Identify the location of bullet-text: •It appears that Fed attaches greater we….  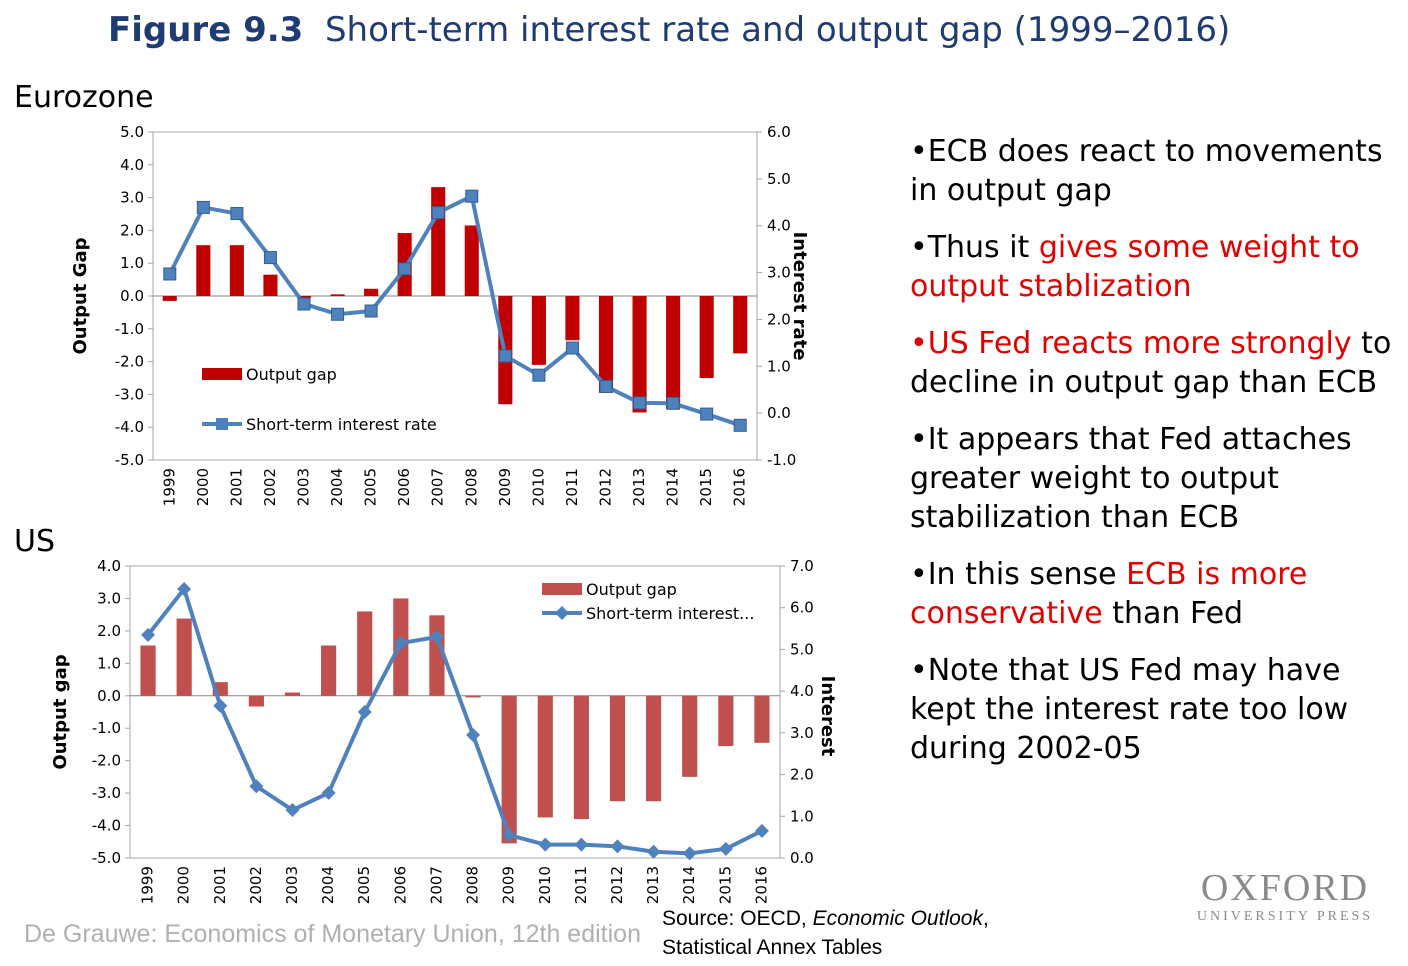
(1131, 478).